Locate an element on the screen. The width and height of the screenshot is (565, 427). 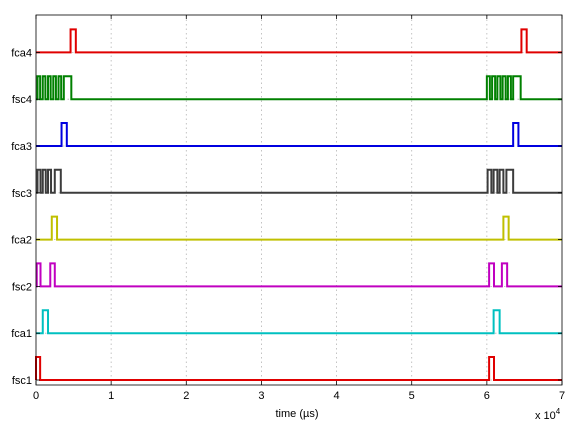
y-tick-label-fca2: fca2 is located at coordinates (21, 241).